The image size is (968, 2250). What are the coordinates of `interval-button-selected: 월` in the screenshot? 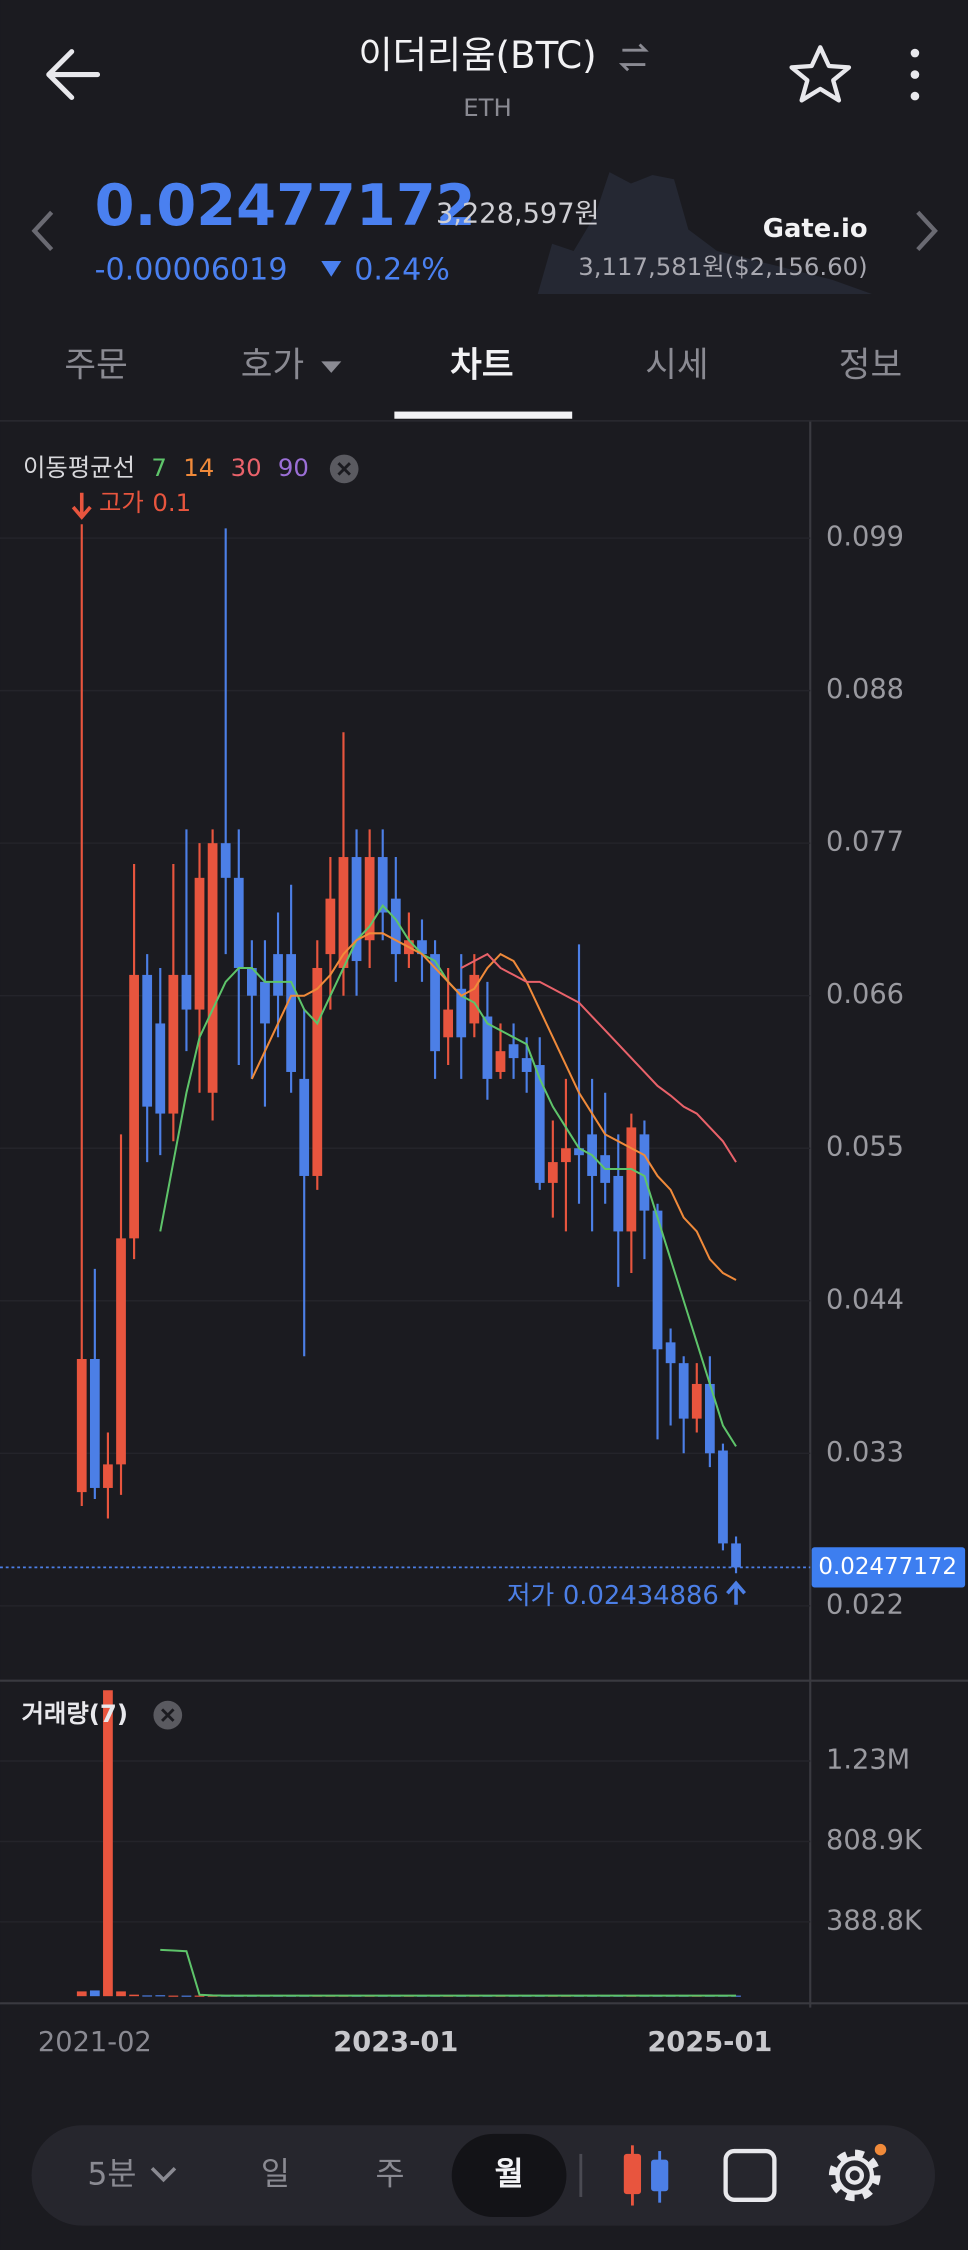 It's located at (509, 2174).